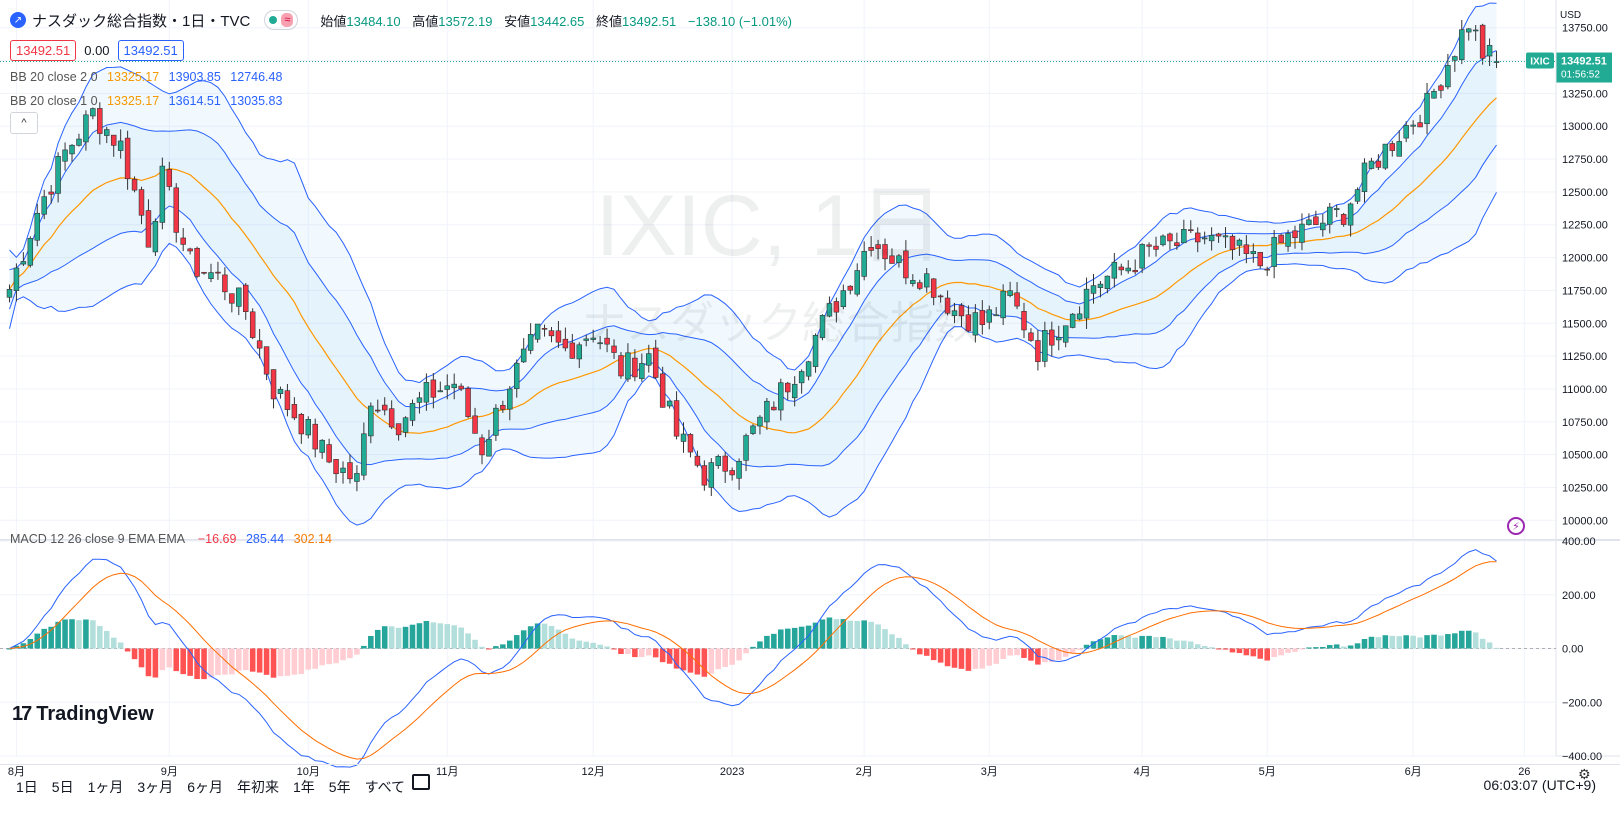 The width and height of the screenshot is (1620, 828). I want to click on tradingview-logo: 17 TradingView, so click(83, 714).